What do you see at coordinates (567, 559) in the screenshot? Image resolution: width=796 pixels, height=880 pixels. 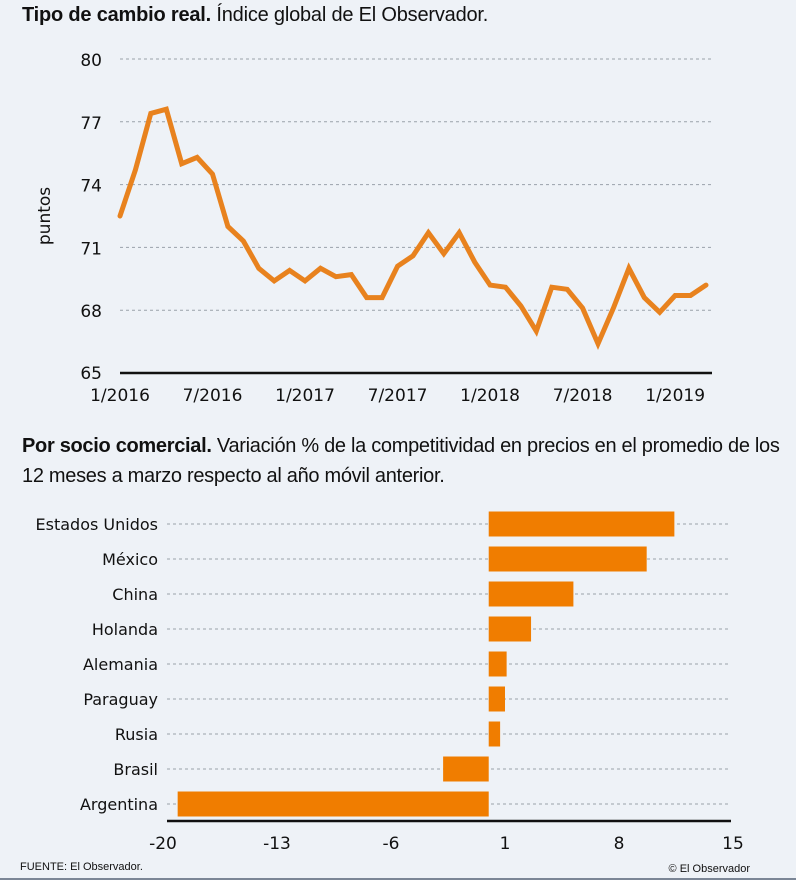 I see `bar-mexico` at bounding box center [567, 559].